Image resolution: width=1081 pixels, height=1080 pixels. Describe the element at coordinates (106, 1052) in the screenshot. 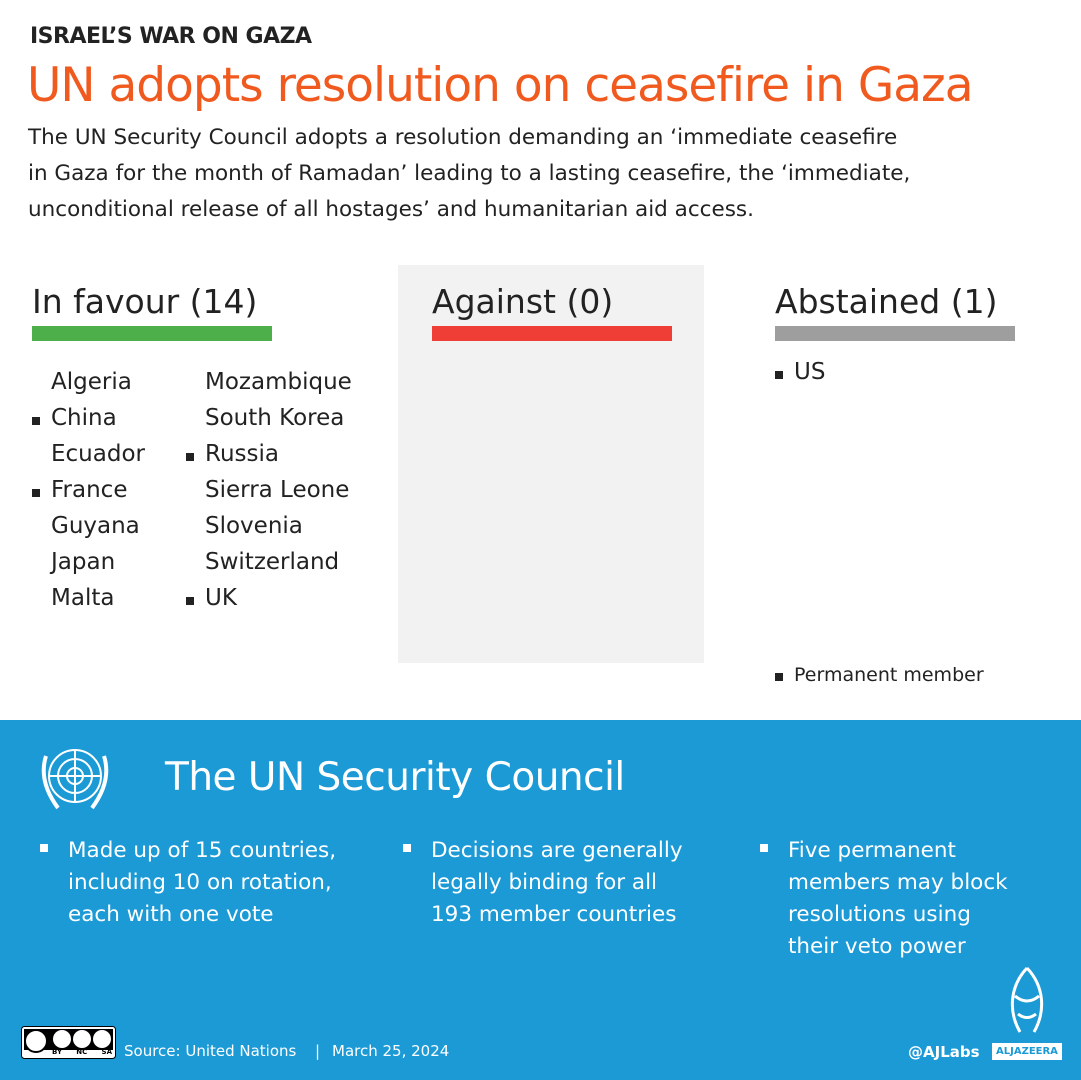

I see `cc-label: SA` at that location.